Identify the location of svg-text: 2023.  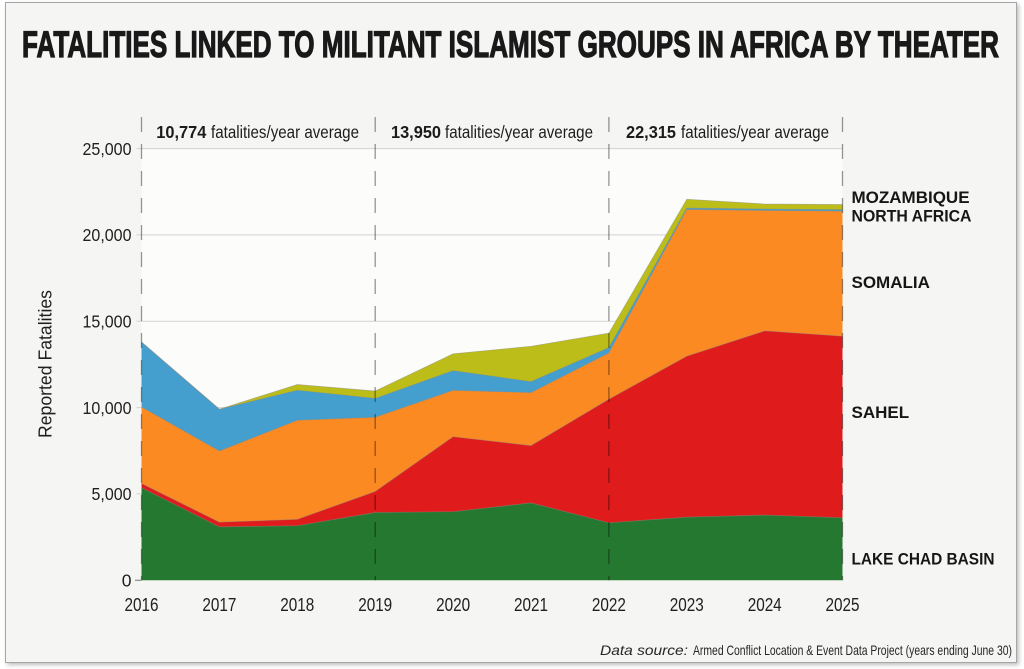
(687, 605).